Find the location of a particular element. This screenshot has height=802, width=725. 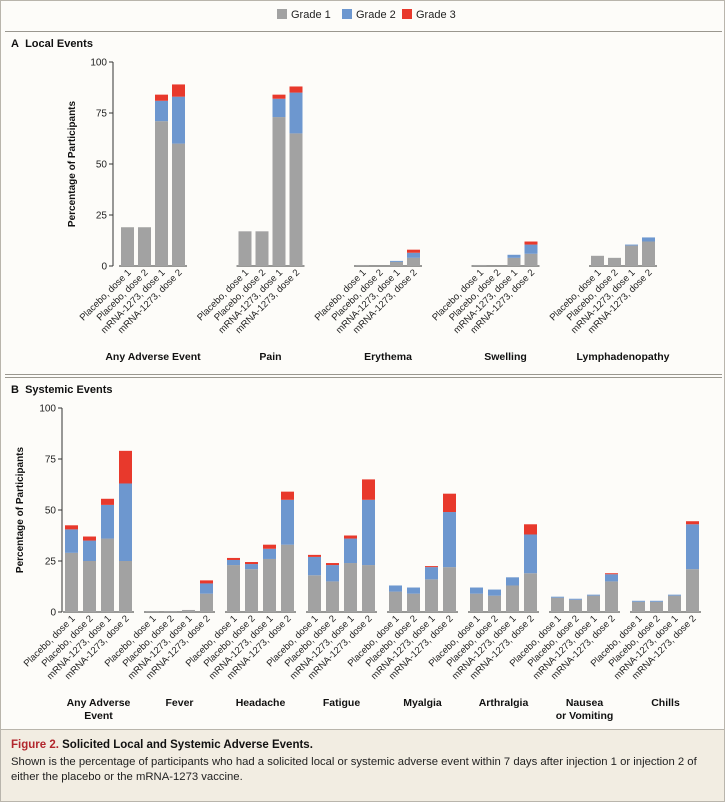

panel-letter-a: A is located at coordinates (15, 44).